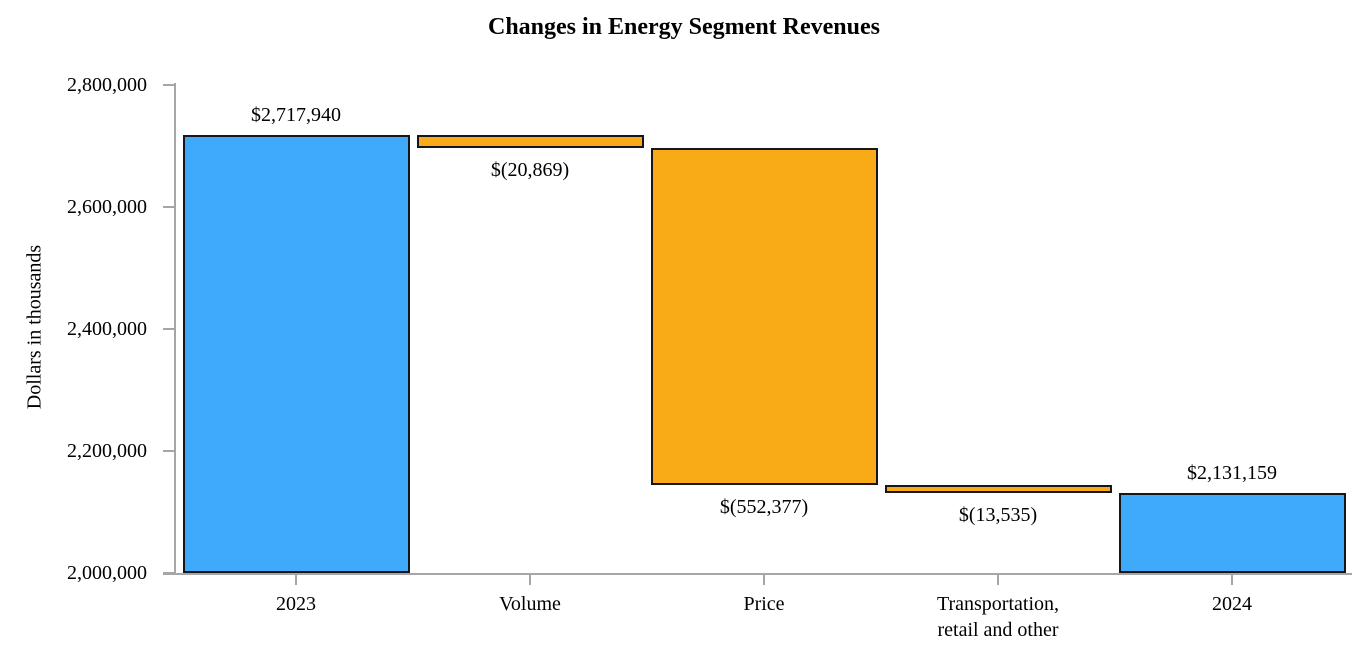 The image size is (1368, 660). I want to click on bar-value-label: $(20,869), so click(530, 169).